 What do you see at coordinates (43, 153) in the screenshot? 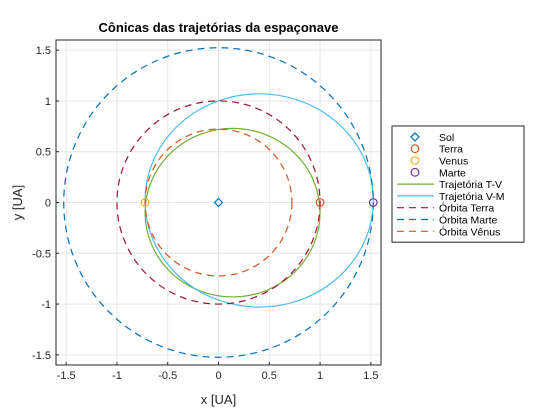
I see `y-tick-label: 0.5` at bounding box center [43, 153].